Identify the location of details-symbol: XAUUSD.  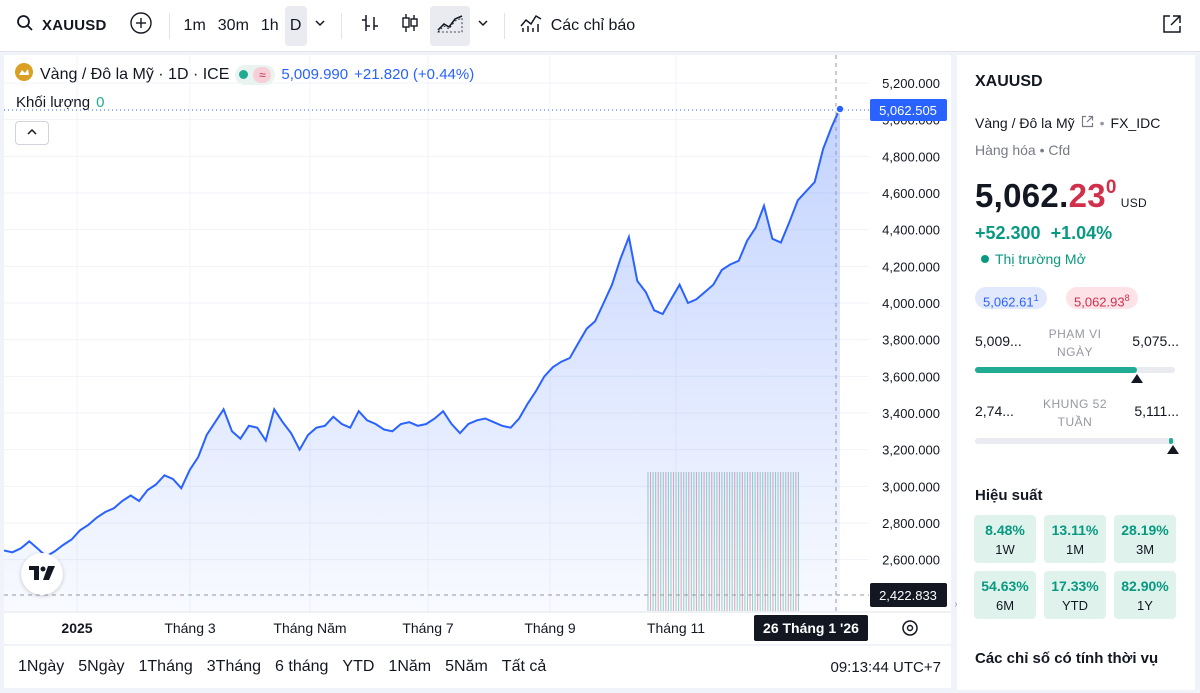
(1009, 81).